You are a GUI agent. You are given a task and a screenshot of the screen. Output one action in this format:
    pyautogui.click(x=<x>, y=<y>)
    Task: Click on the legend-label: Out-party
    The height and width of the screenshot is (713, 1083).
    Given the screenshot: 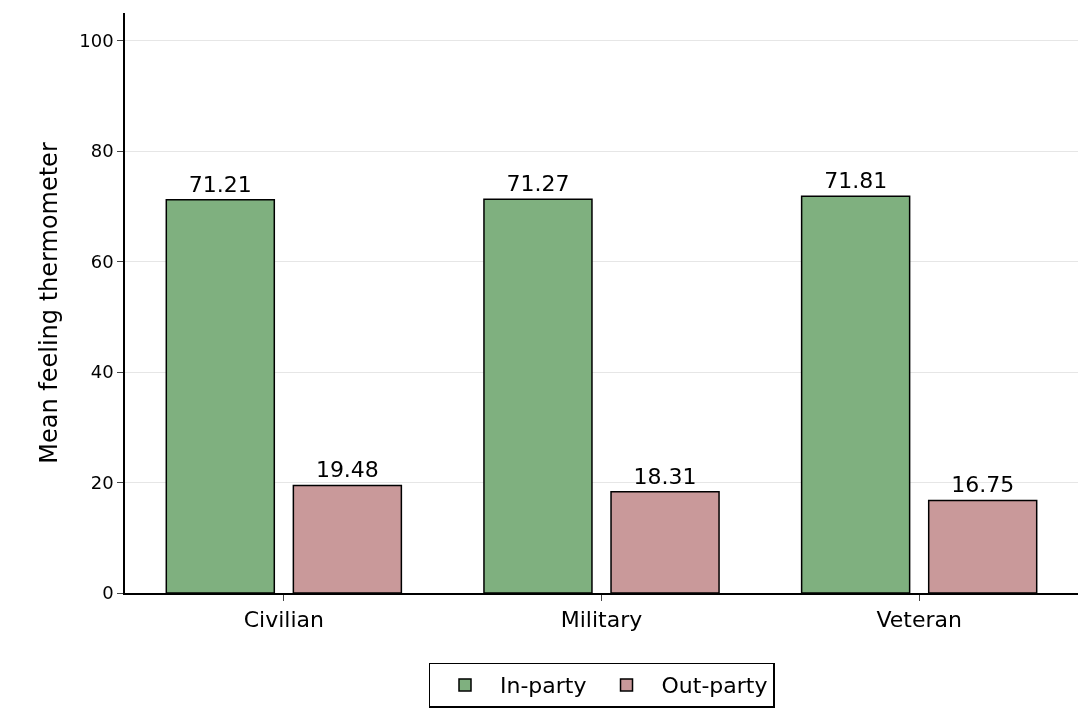 What is the action you would take?
    pyautogui.click(x=714, y=686)
    